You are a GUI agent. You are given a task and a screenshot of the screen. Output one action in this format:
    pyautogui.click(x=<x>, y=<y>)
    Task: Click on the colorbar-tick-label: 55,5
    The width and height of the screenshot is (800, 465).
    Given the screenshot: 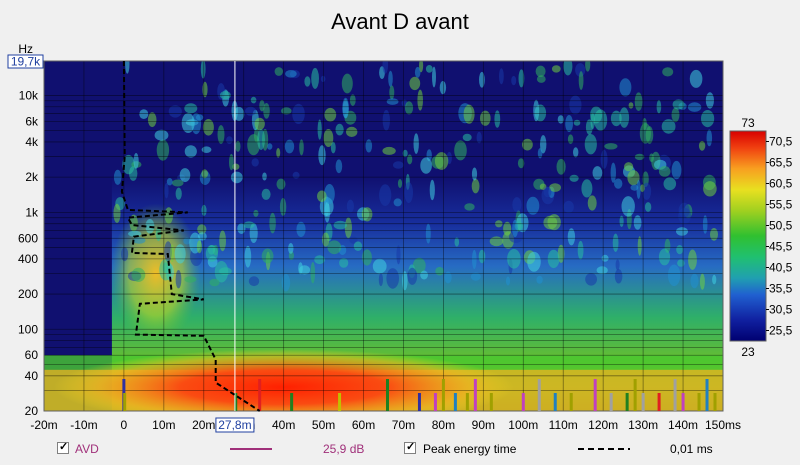 What is the action you would take?
    pyautogui.click(x=781, y=205)
    